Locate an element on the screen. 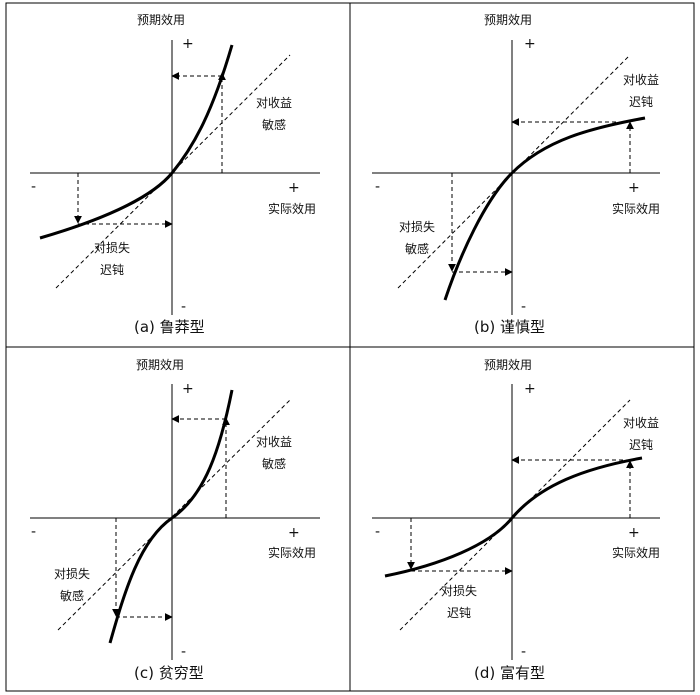 The height and width of the screenshot is (695, 700). panel-caption: (c) 贫穷型 is located at coordinates (169, 673).